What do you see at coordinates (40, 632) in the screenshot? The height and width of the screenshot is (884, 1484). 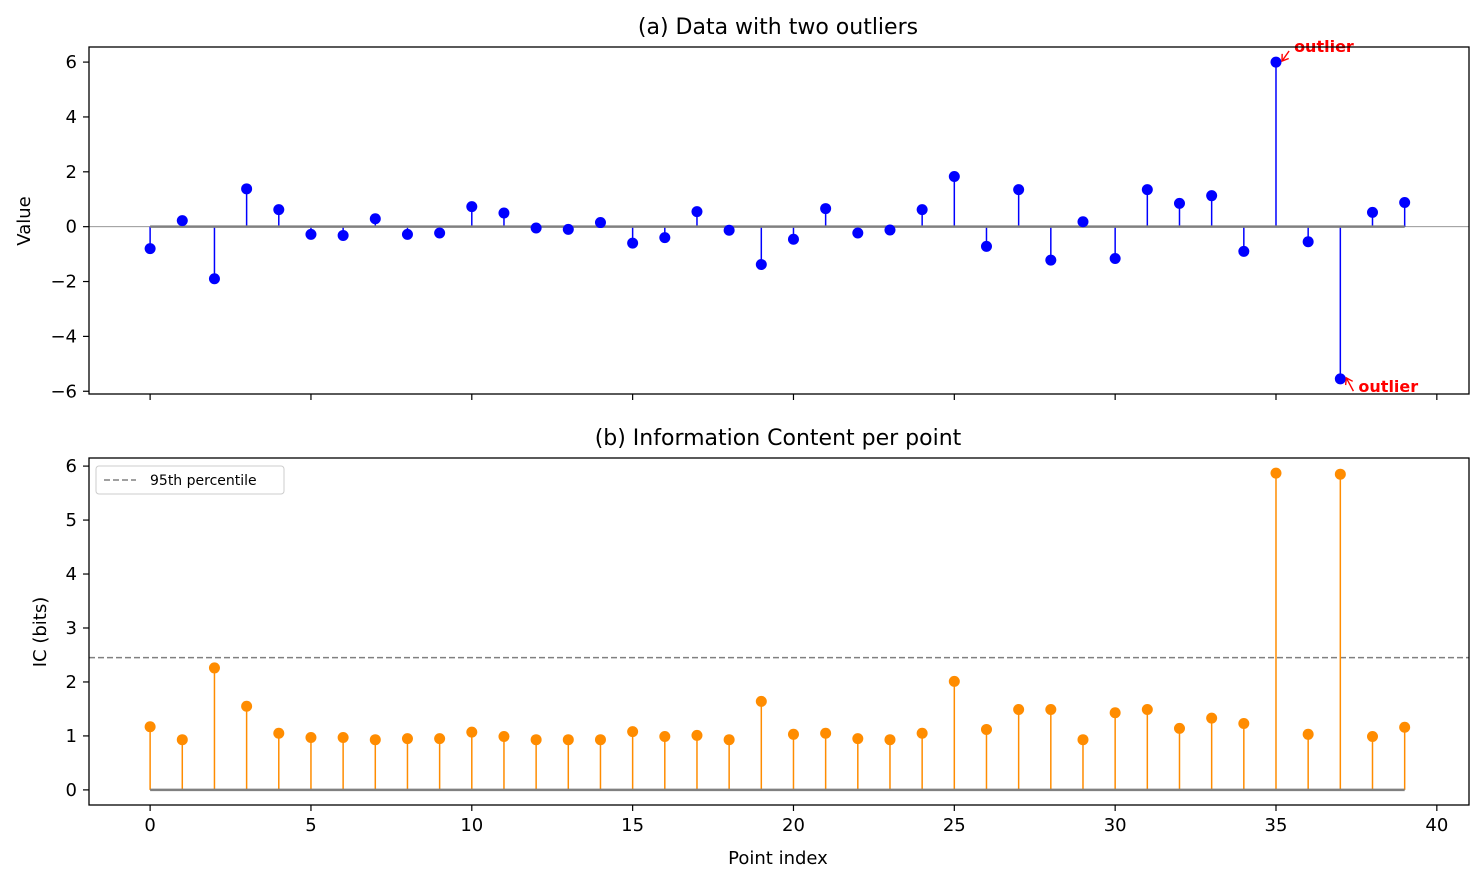 I see `panel-b-y-axis-label: IC (bits)` at bounding box center [40, 632].